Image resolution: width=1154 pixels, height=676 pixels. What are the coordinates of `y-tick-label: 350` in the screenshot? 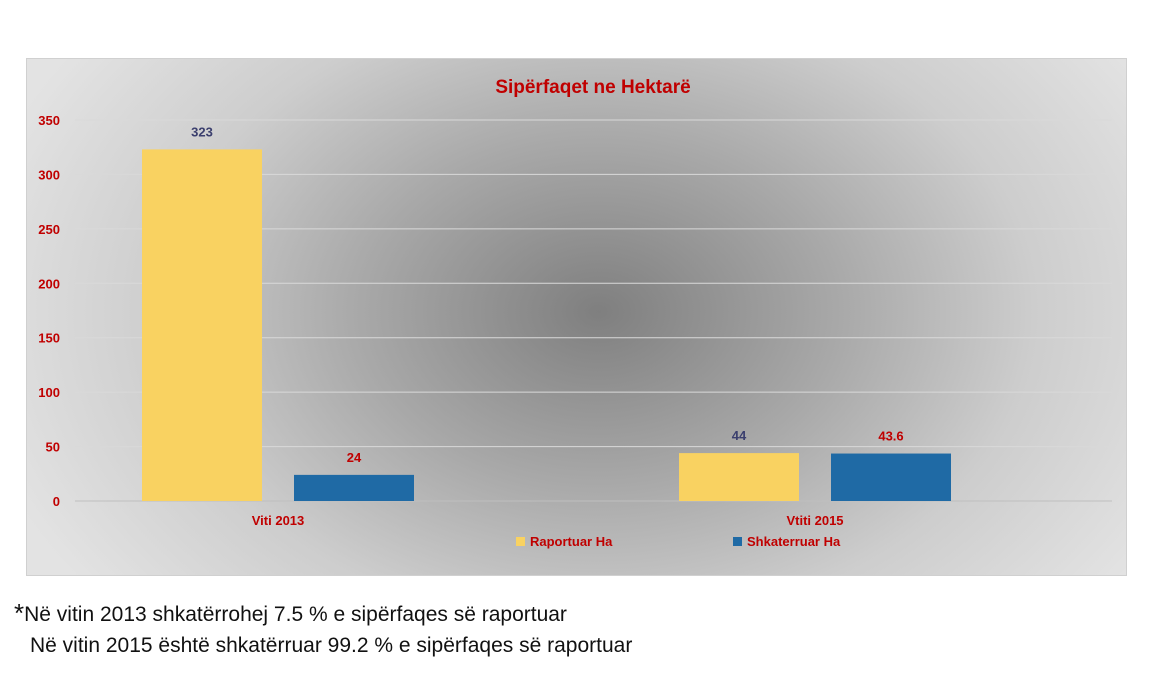 It's located at (49, 120).